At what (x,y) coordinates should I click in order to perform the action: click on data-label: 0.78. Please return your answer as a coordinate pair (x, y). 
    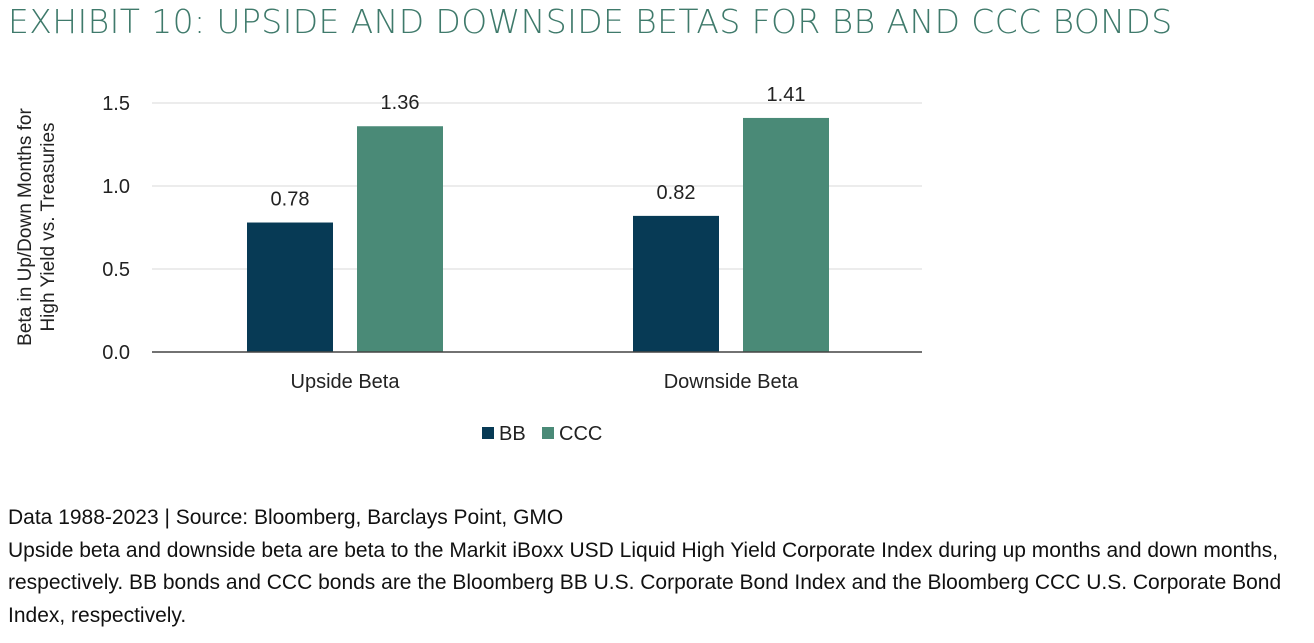
    Looking at the image, I should click on (290, 200).